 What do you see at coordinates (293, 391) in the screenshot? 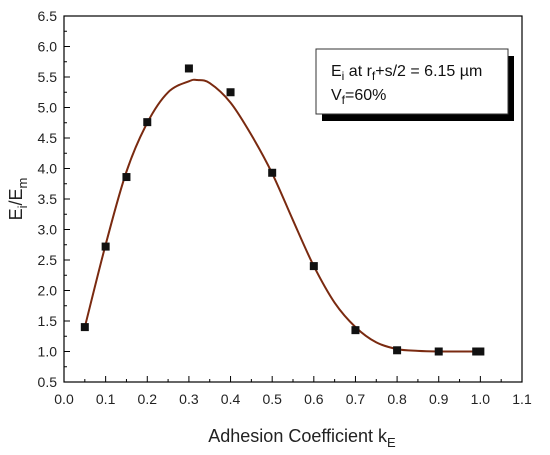
I see `x-axis-ticks: 0.0 0.1 0.2 0.3 0.4 0.5 0.6 0.7 0.8 0.9 1.0 1.1` at bounding box center [293, 391].